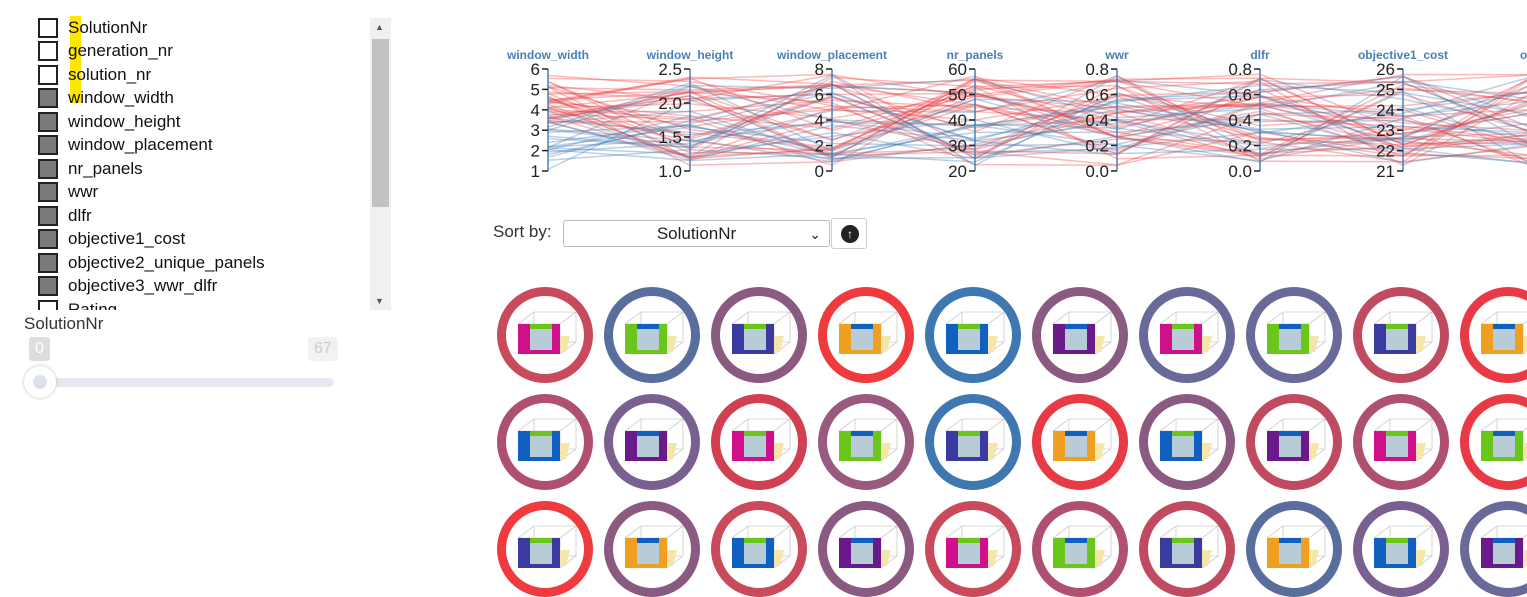 Image resolution: width=1527 pixels, height=597 pixels. Describe the element at coordinates (379, 27) in the screenshot. I see `scroll-up-arrow-icon: ▲` at that location.